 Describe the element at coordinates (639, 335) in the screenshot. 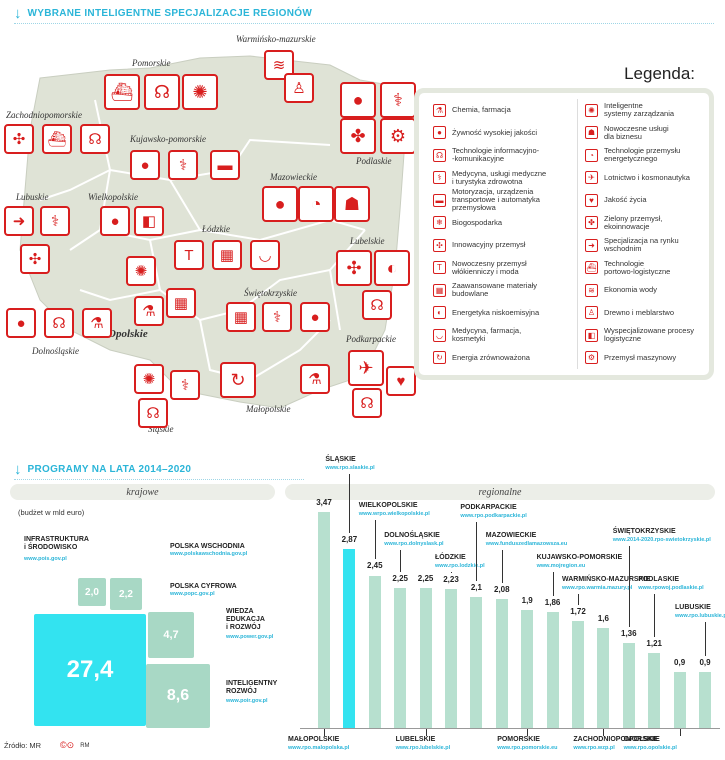

I see `legend-item: ◧ Wyspecjalizowane procesy logistyczne` at that location.